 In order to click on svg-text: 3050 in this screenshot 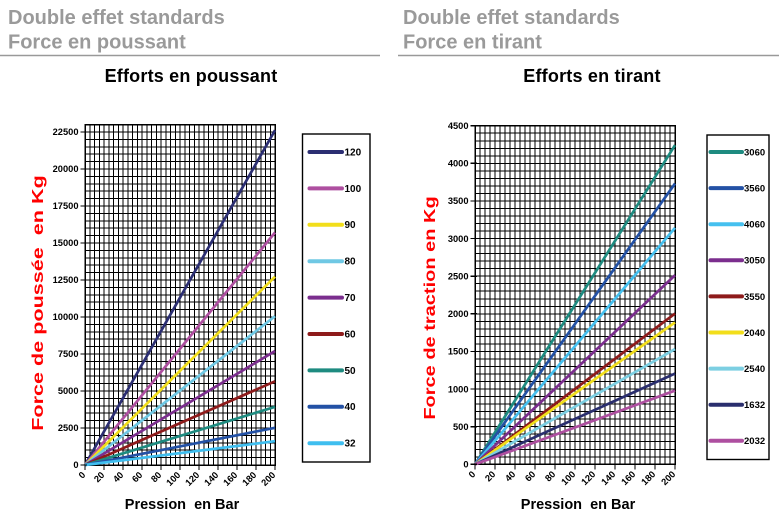, I will do `click(754, 261)`.